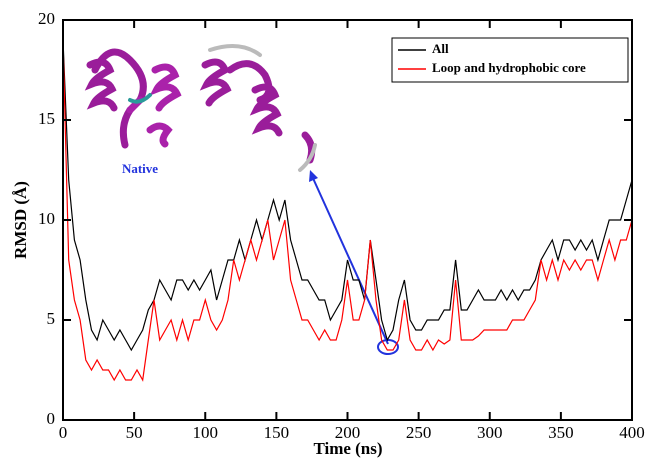 This screenshot has height=461, width=648. What do you see at coordinates (51, 418) in the screenshot?
I see `y-tick-label: 0` at bounding box center [51, 418].